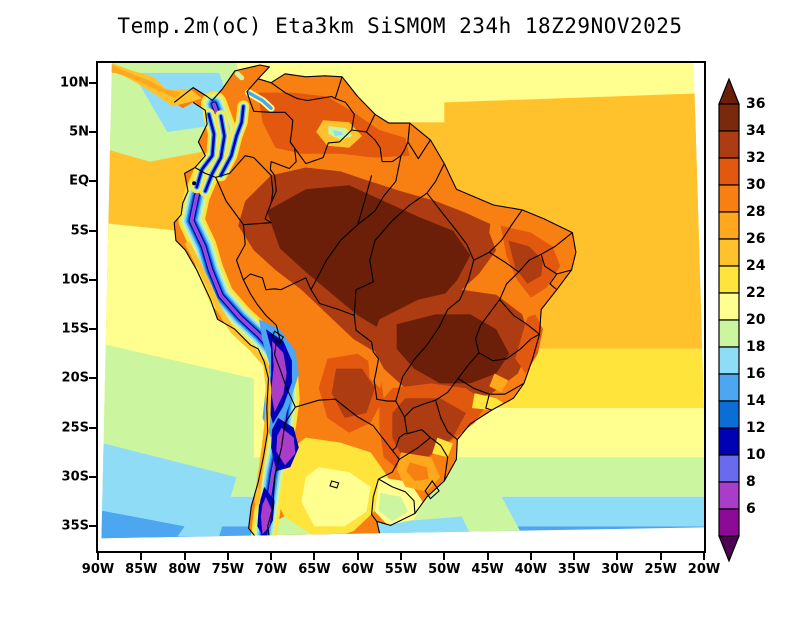 The width and height of the screenshot is (800, 618). Describe the element at coordinates (756, 266) in the screenshot. I see `colorbar-tick-label: 24` at that location.